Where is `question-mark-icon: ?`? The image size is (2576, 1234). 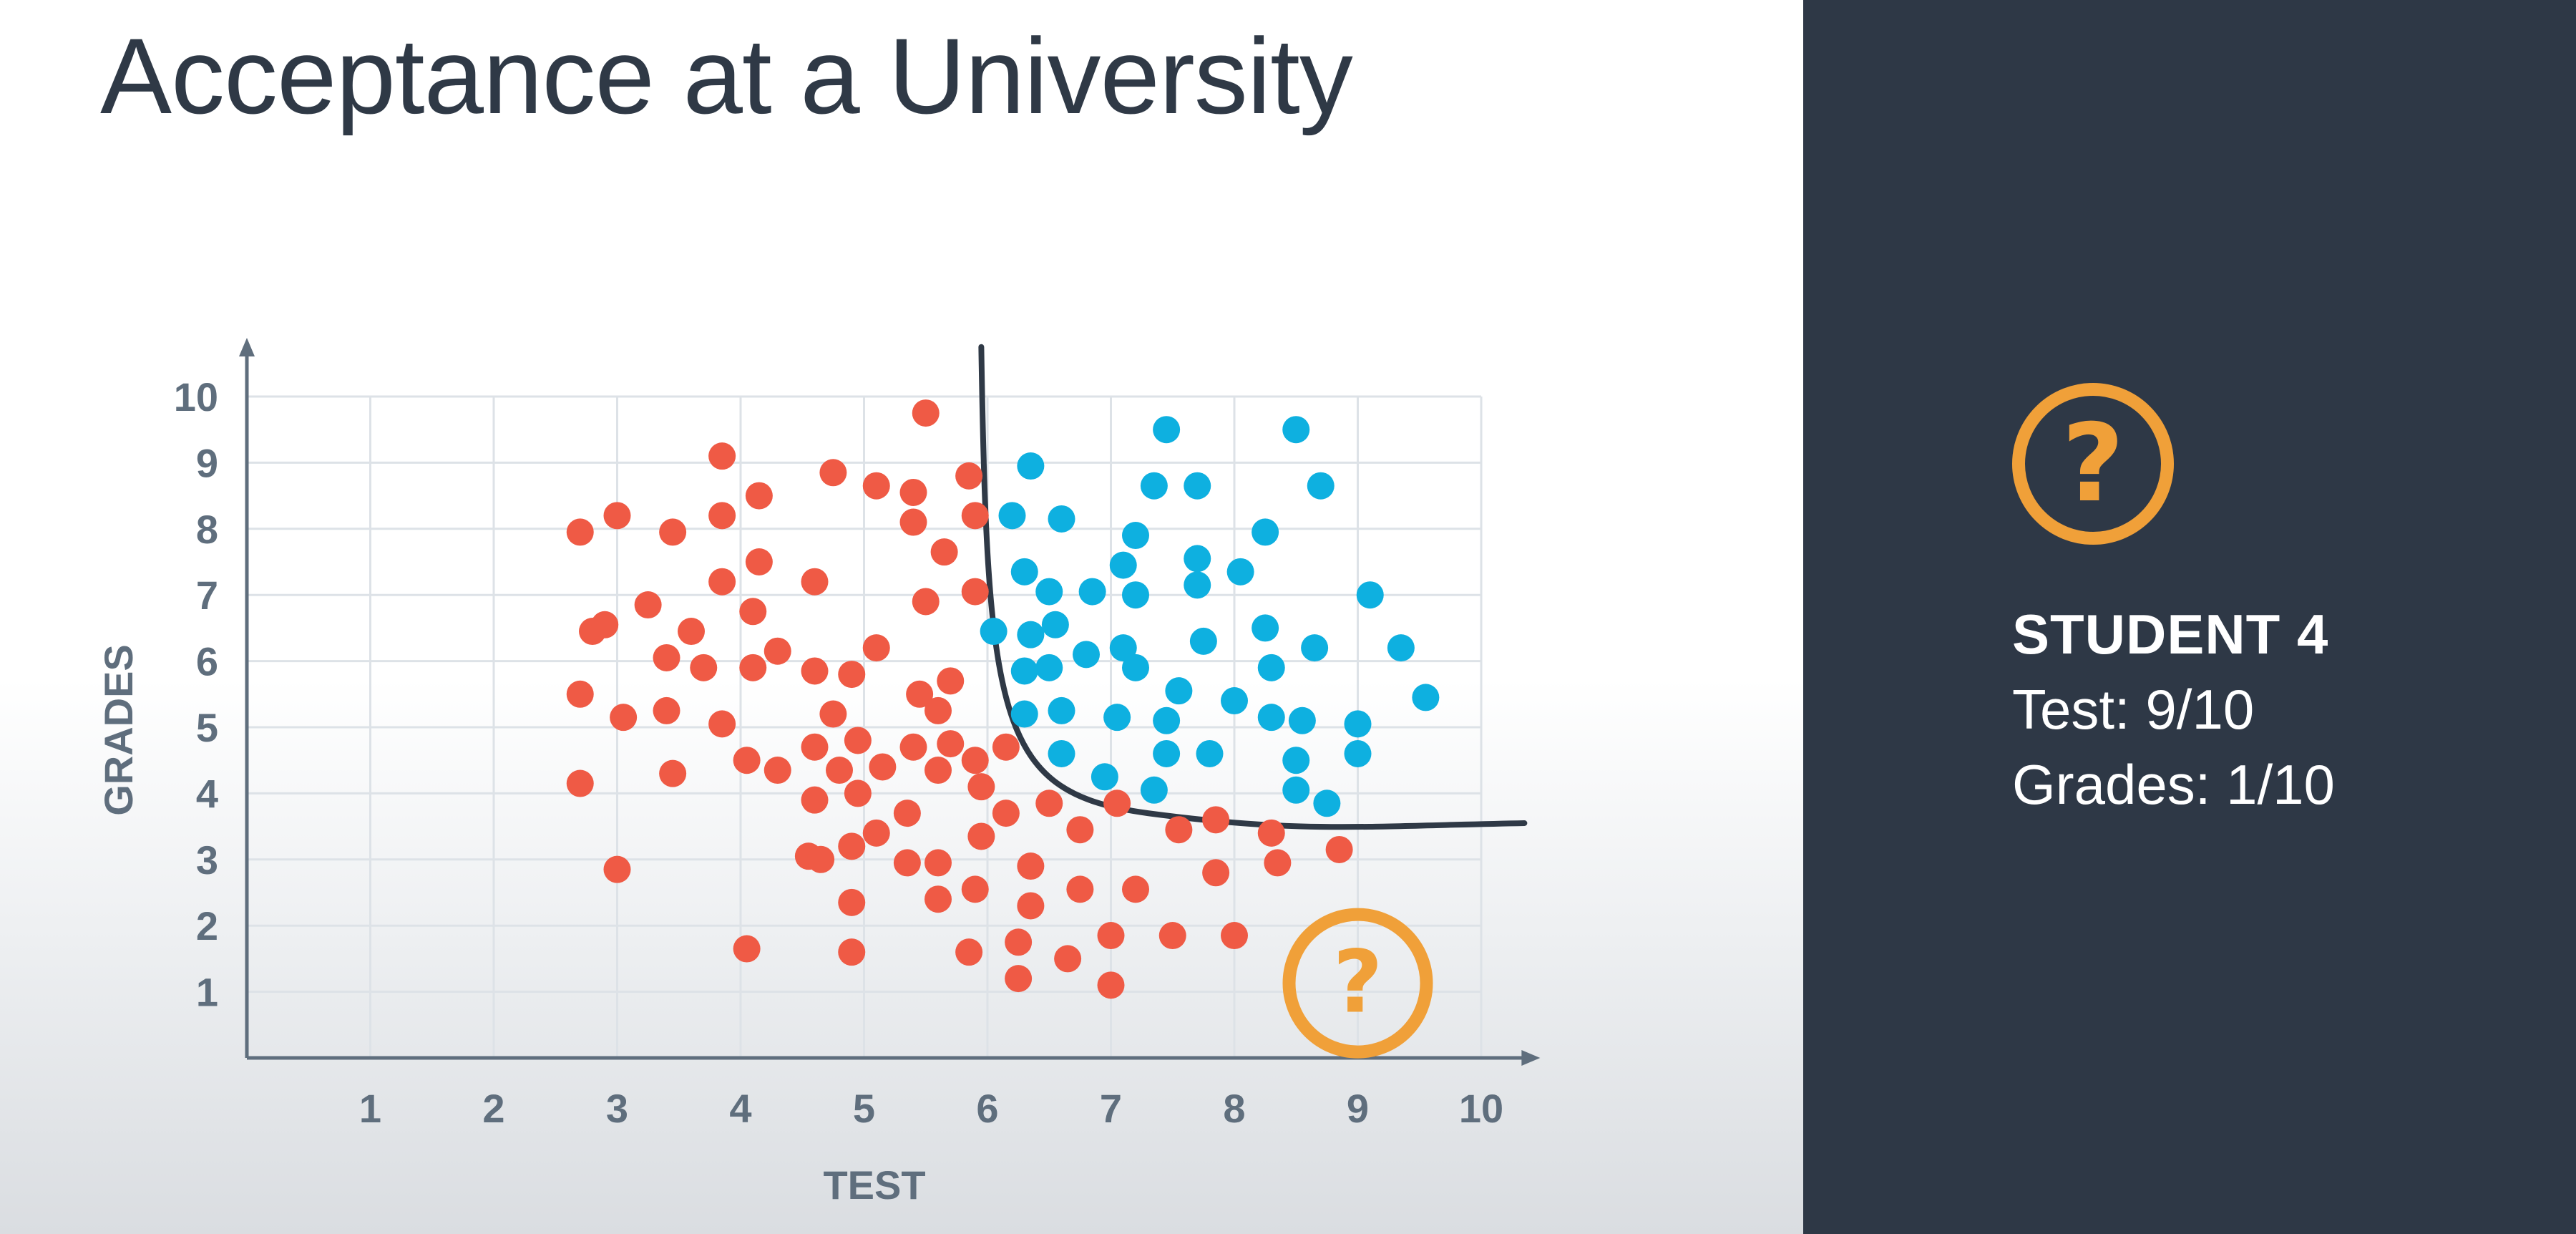
question-mark-icon: ? is located at coordinates (2093, 464).